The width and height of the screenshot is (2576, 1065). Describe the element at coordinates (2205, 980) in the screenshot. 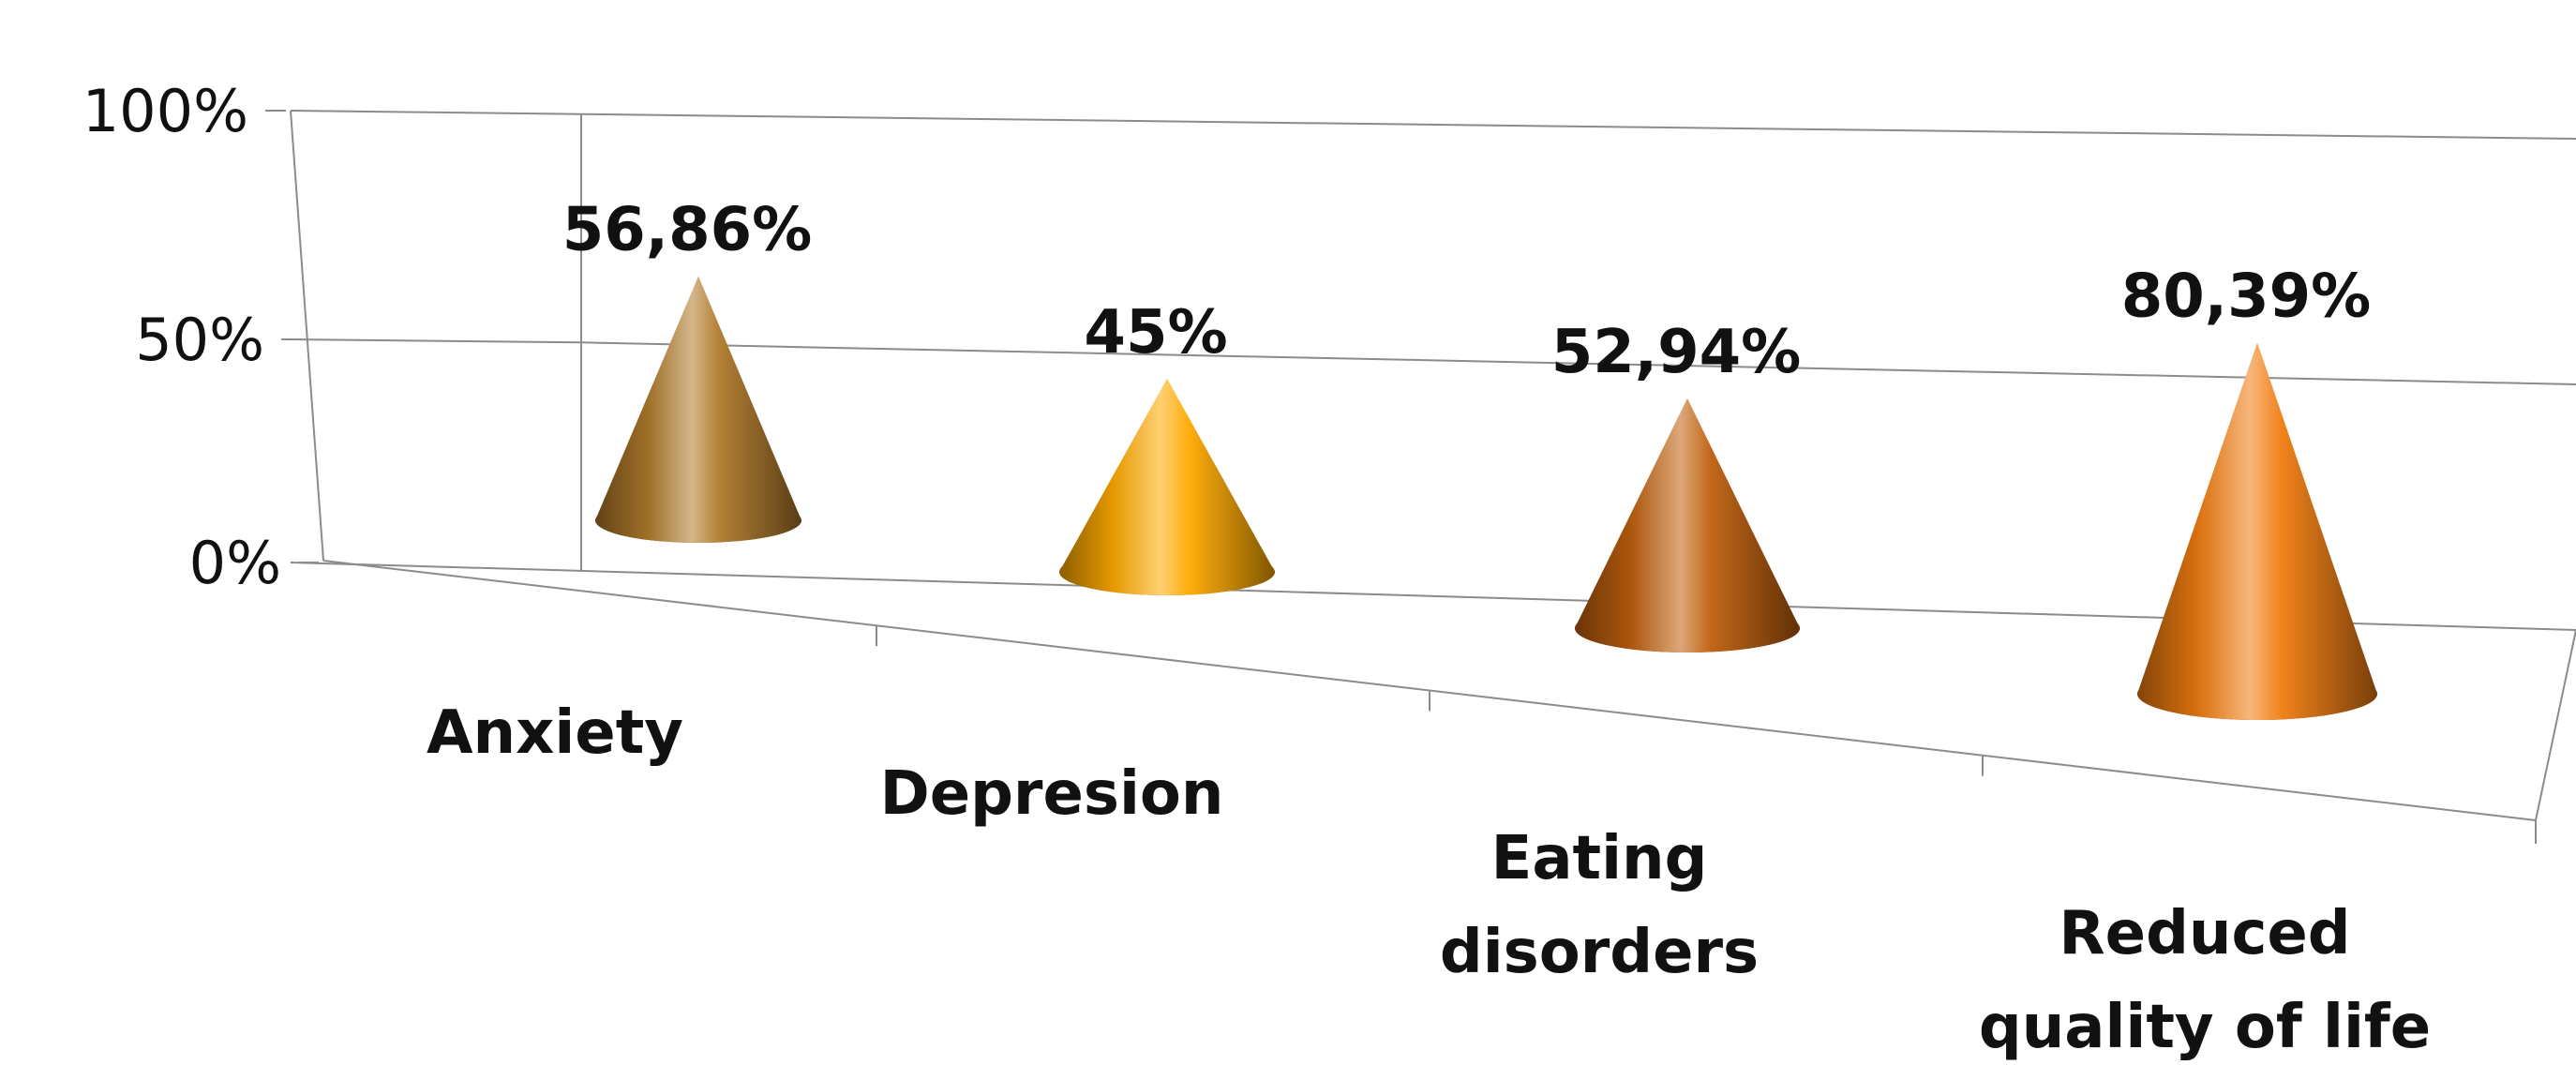

I see `category-label: Reduced quality of life` at that location.